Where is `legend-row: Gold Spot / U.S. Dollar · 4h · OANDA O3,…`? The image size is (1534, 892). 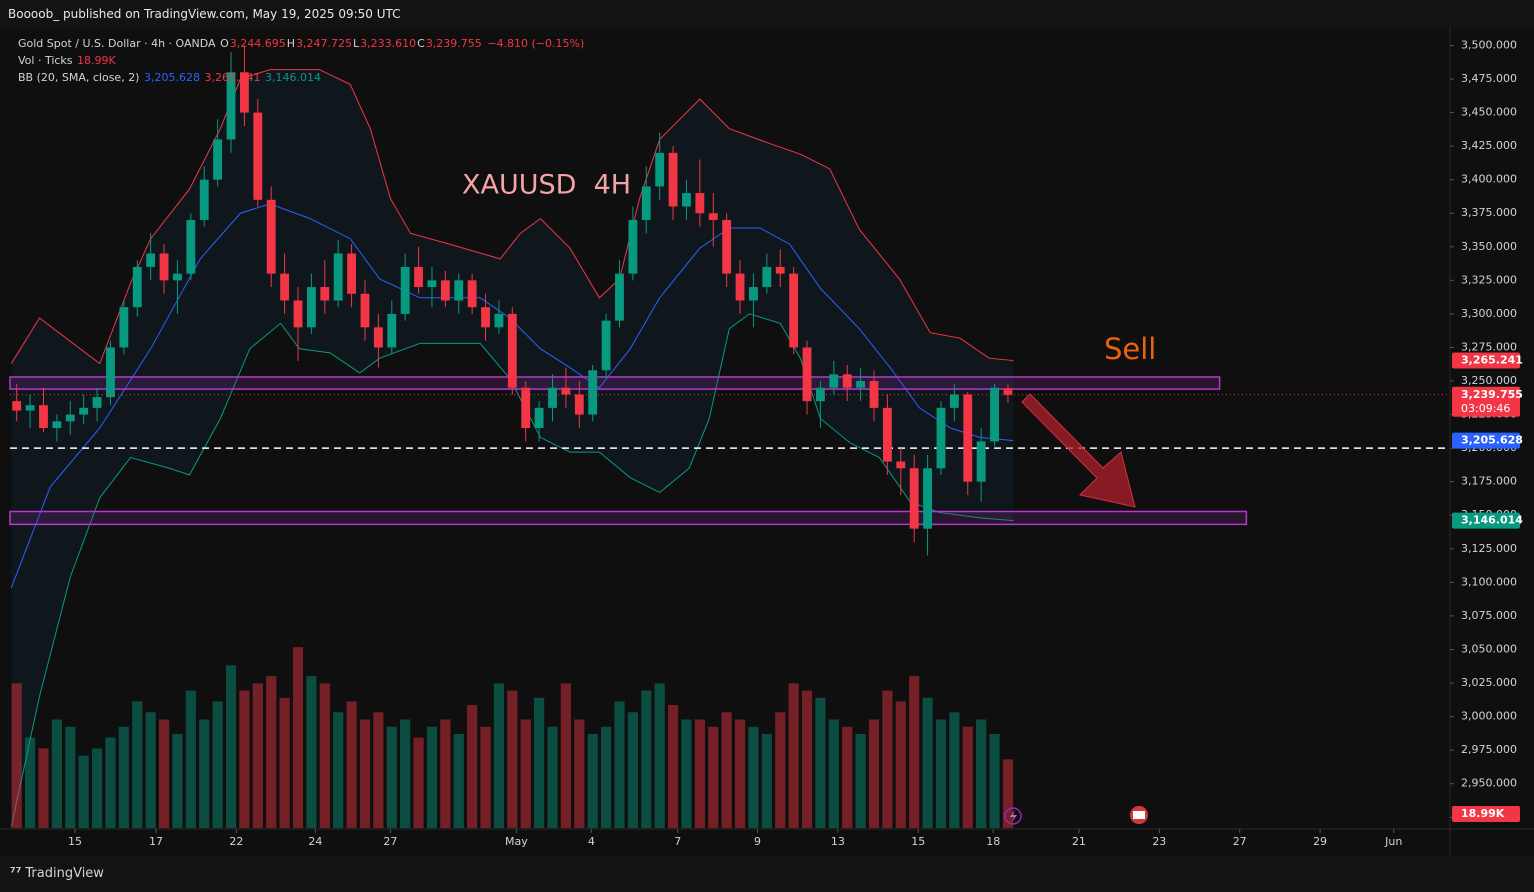 legend-row: Gold Spot / U.S. Dollar · 4h · OANDA O3,… is located at coordinates (301, 43).